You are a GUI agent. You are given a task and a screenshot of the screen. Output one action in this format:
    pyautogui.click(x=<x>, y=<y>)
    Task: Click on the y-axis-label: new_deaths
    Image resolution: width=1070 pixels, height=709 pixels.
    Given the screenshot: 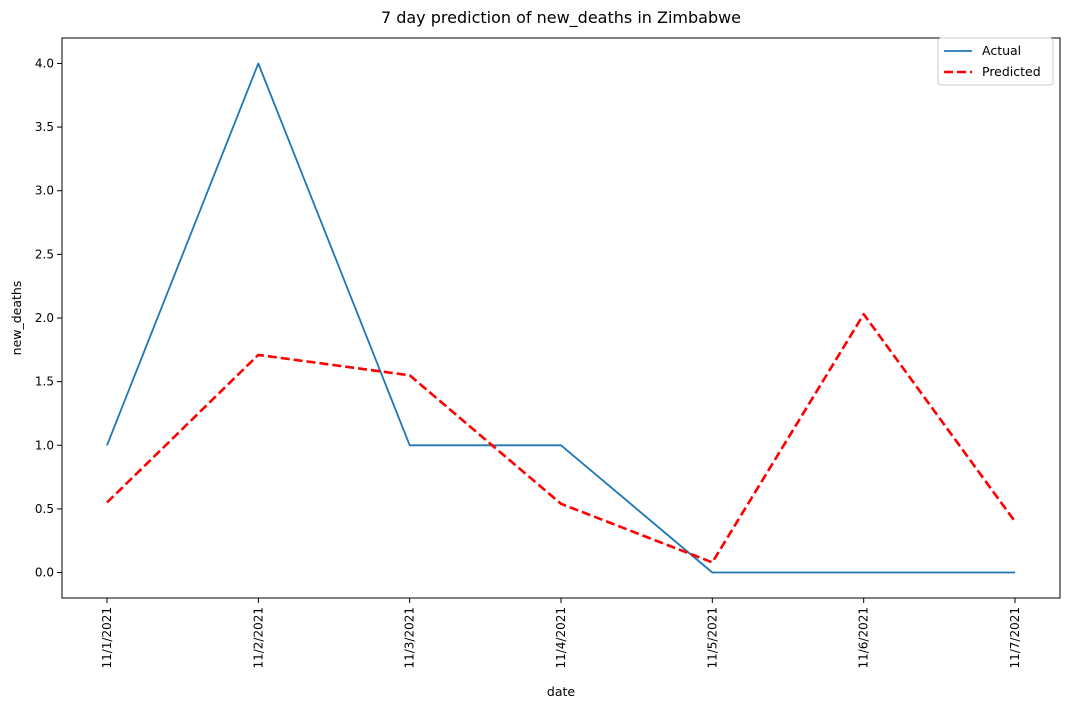 What is the action you would take?
    pyautogui.click(x=16, y=318)
    